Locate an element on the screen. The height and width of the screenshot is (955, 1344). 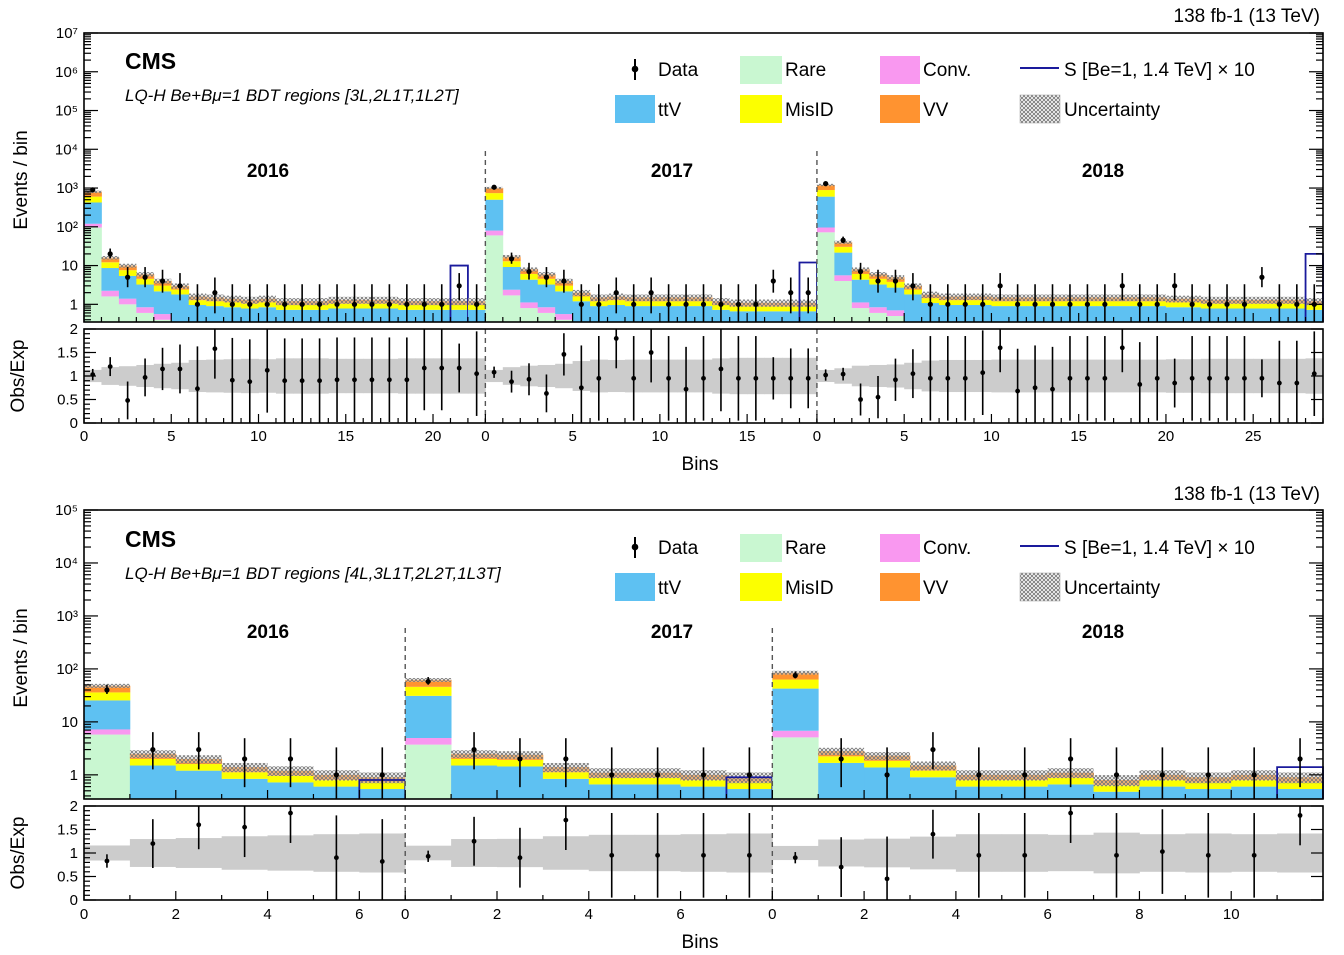
top-cms-label: CMS is located at coordinates (150, 61).